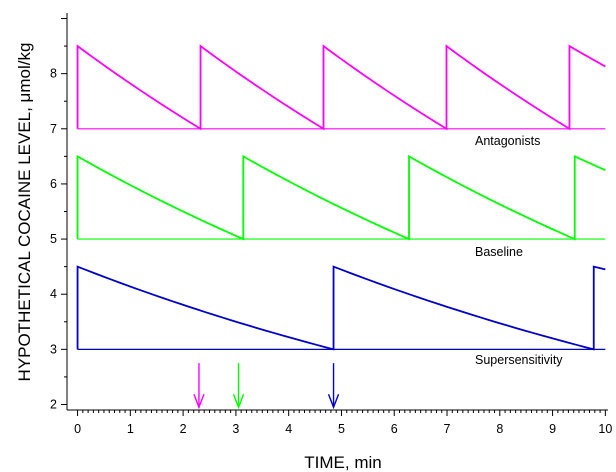 This screenshot has width=616, height=472. What do you see at coordinates (53, 349) in the screenshot?
I see `y-tick-label: 3` at bounding box center [53, 349].